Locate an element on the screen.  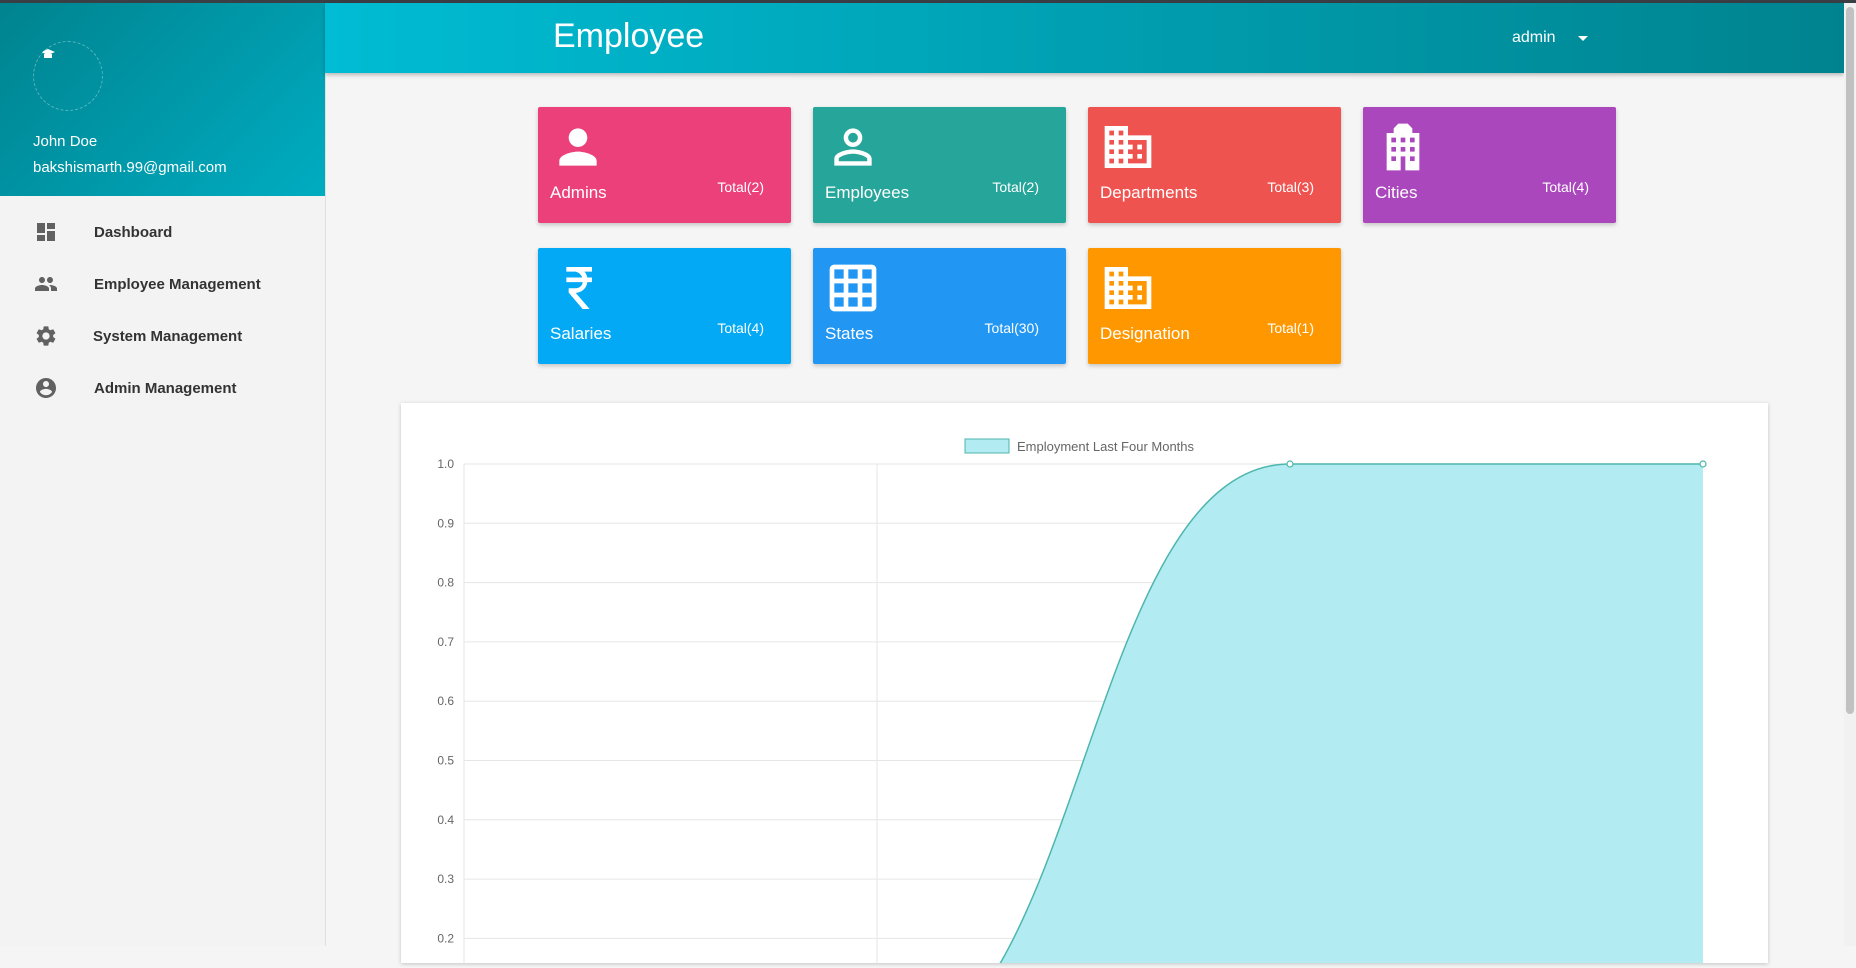
rupee-icon is located at coordinates (579, 288).